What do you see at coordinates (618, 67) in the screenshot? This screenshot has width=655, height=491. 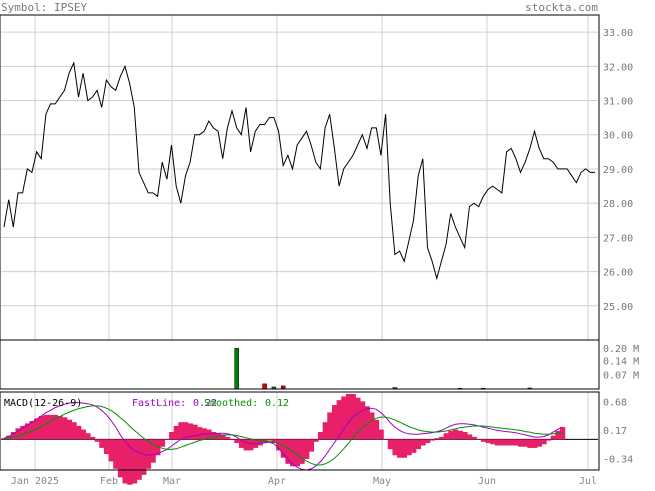 I see `price-tick-label: 32.00` at bounding box center [618, 67].